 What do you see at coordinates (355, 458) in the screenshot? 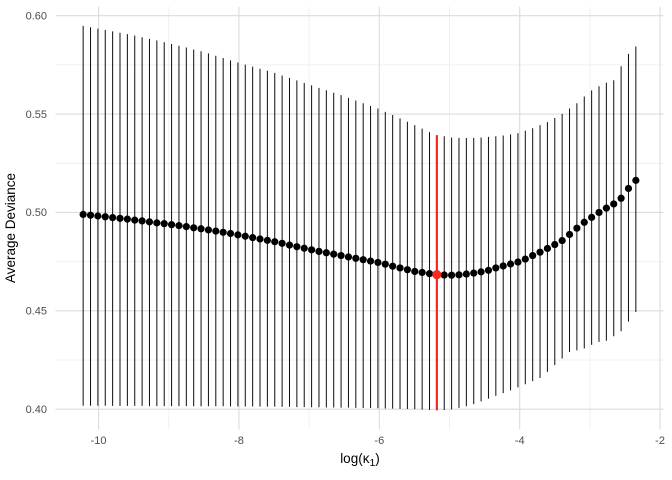
I see `x-axis-title-pre: log(κ` at bounding box center [355, 458].